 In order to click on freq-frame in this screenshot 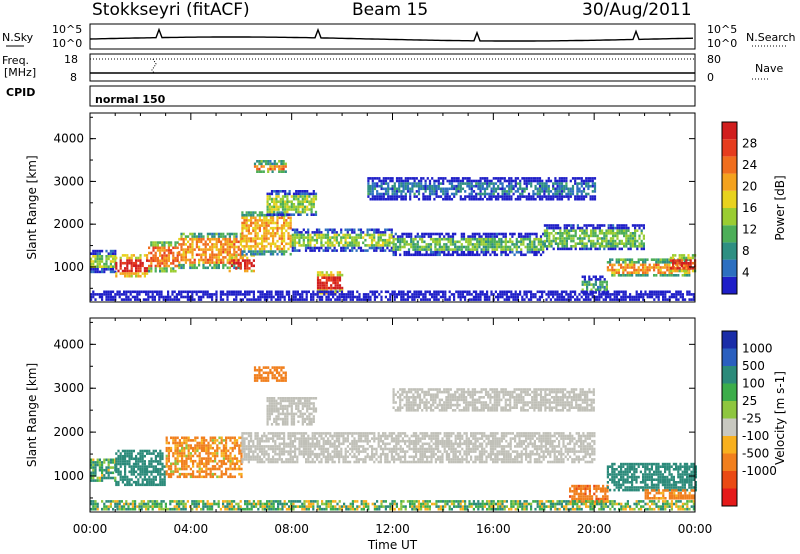, I will do `click(392, 67)`.